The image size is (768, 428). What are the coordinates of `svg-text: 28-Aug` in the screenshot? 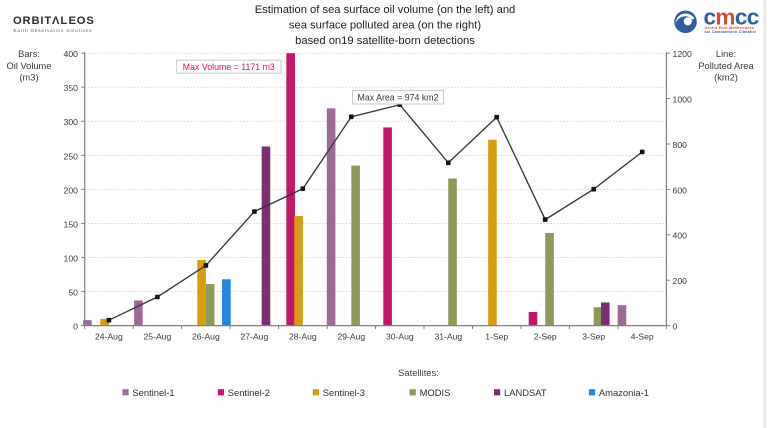 It's located at (303, 336).